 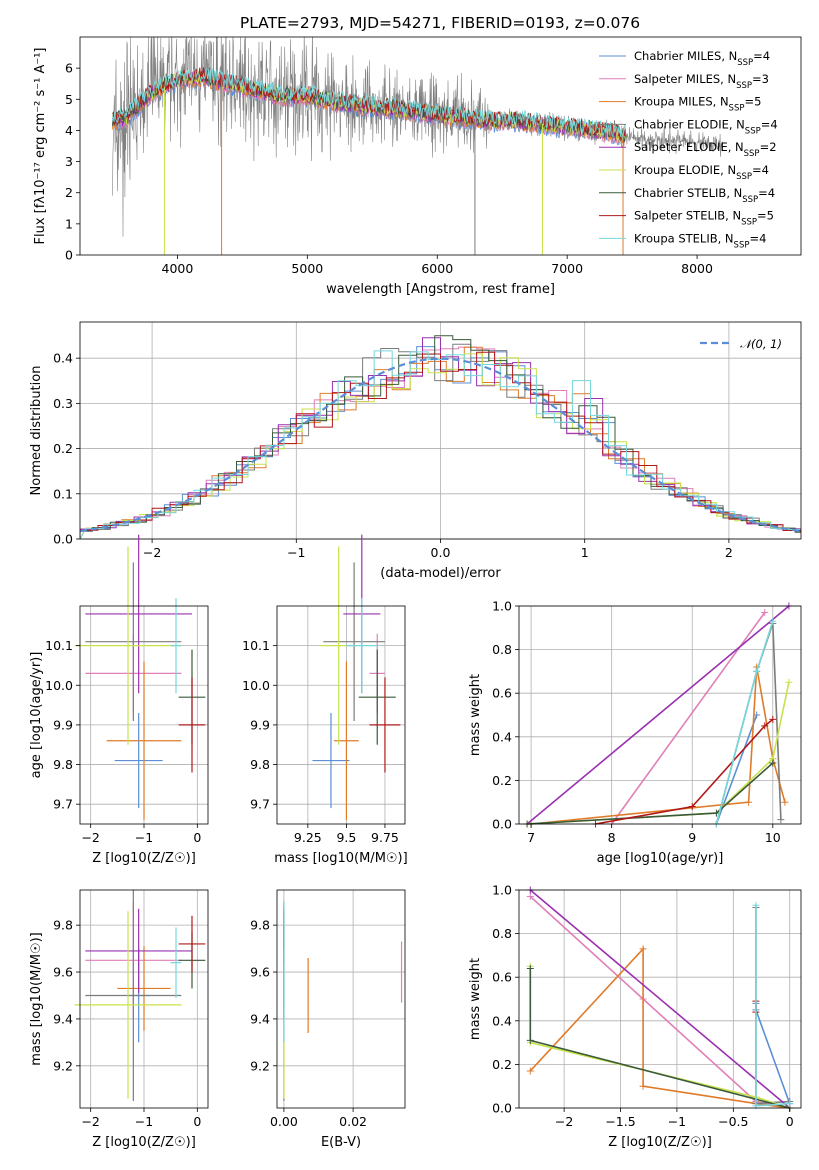 I want to click on y-tick-label: 9.6, so click(x=260, y=972).